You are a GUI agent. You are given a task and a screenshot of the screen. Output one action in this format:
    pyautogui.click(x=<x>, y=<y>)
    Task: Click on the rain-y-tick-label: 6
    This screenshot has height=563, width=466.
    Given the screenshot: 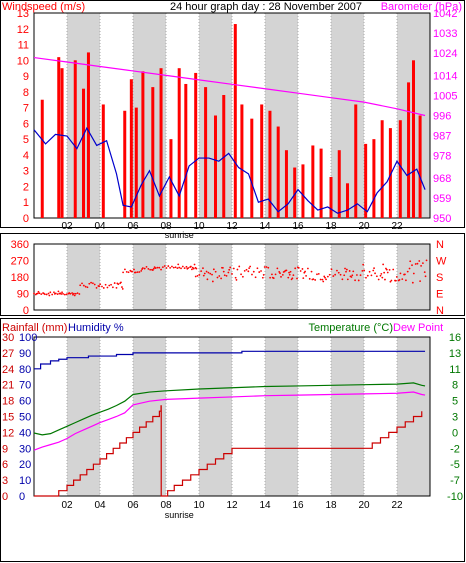 What is the action you would take?
    pyautogui.click(x=5, y=465)
    